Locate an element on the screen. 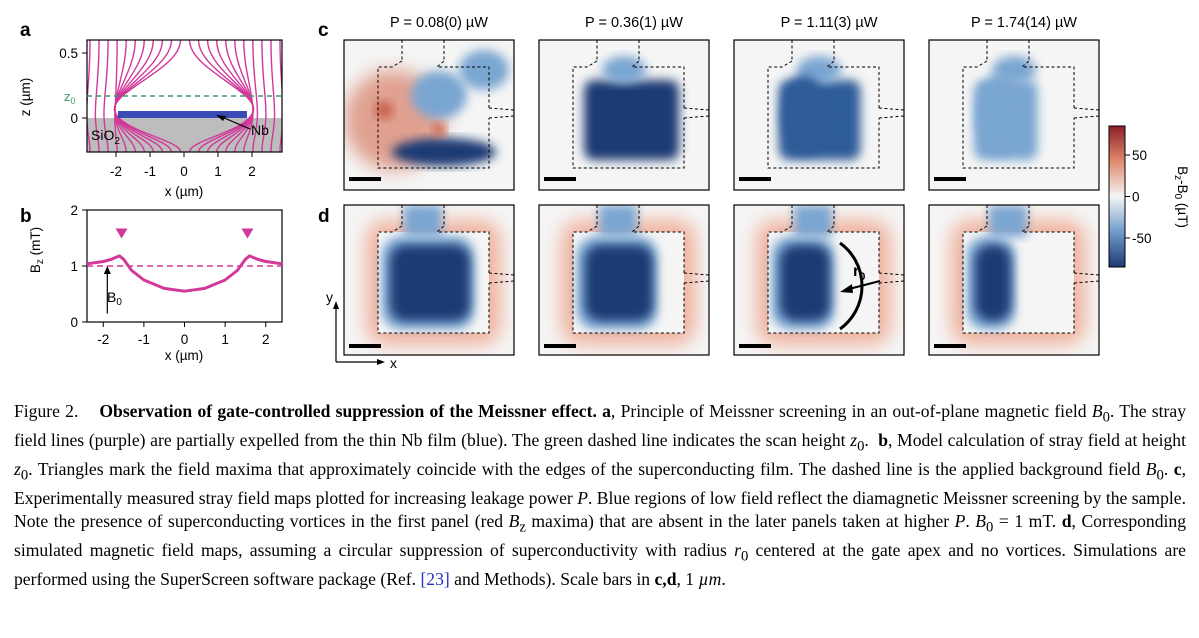 This screenshot has height=638, width=1199. a-xticks: -2 -1 0 1 2 is located at coordinates (183, 165).